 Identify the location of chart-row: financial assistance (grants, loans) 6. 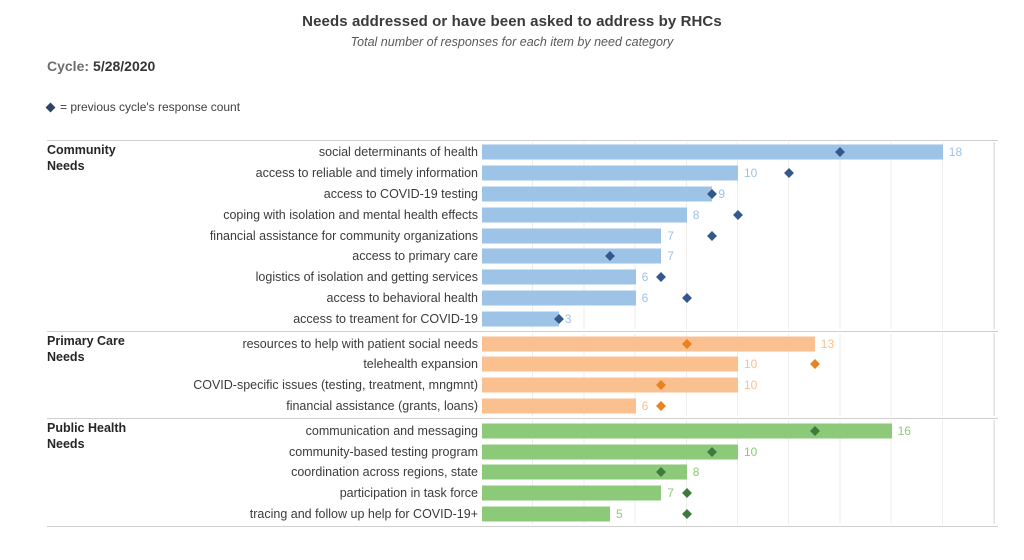
(587, 406).